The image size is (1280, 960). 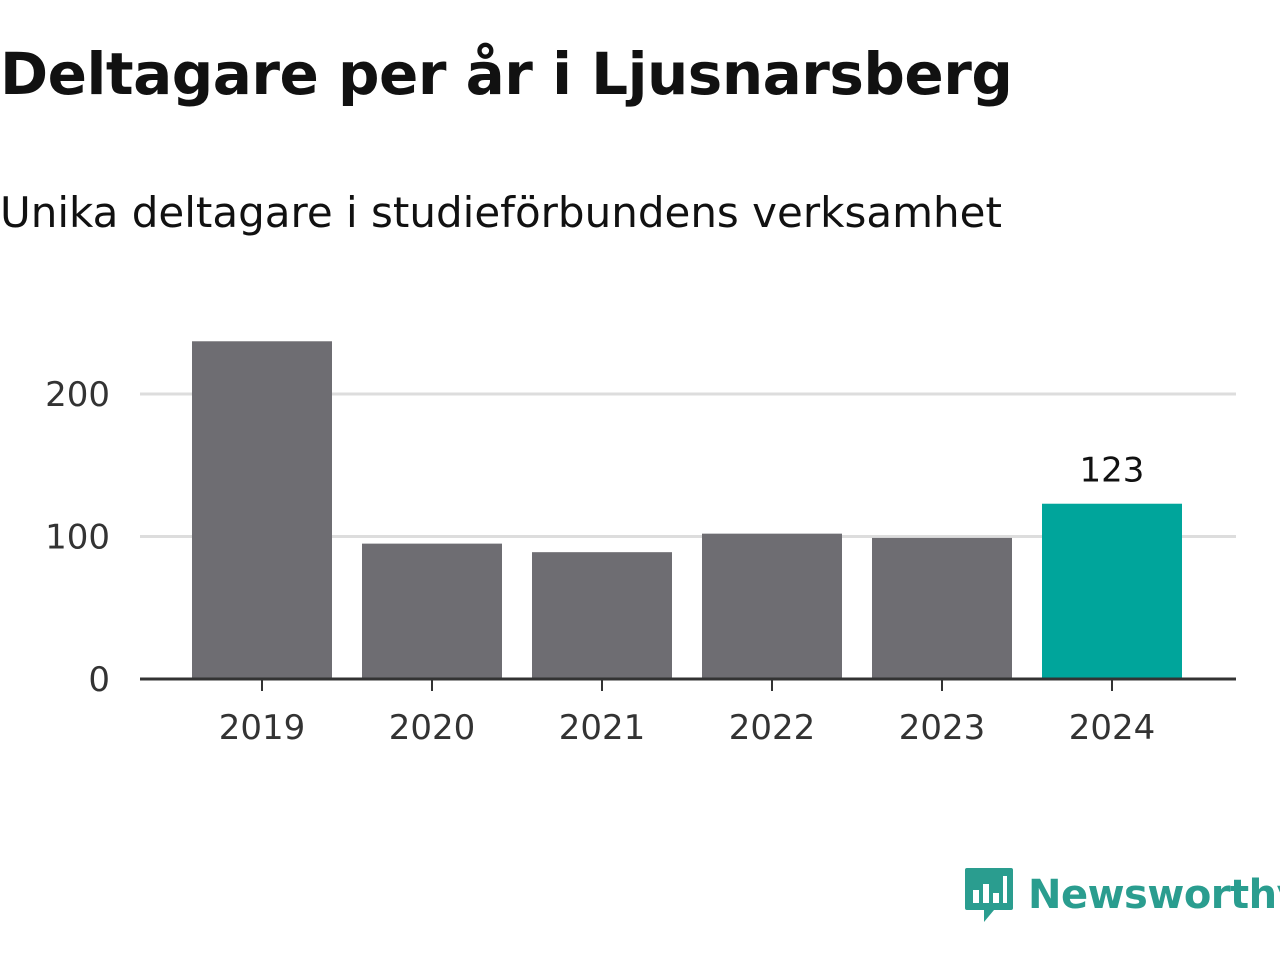 I want to click on y-tick-label: 0, so click(x=99, y=680).